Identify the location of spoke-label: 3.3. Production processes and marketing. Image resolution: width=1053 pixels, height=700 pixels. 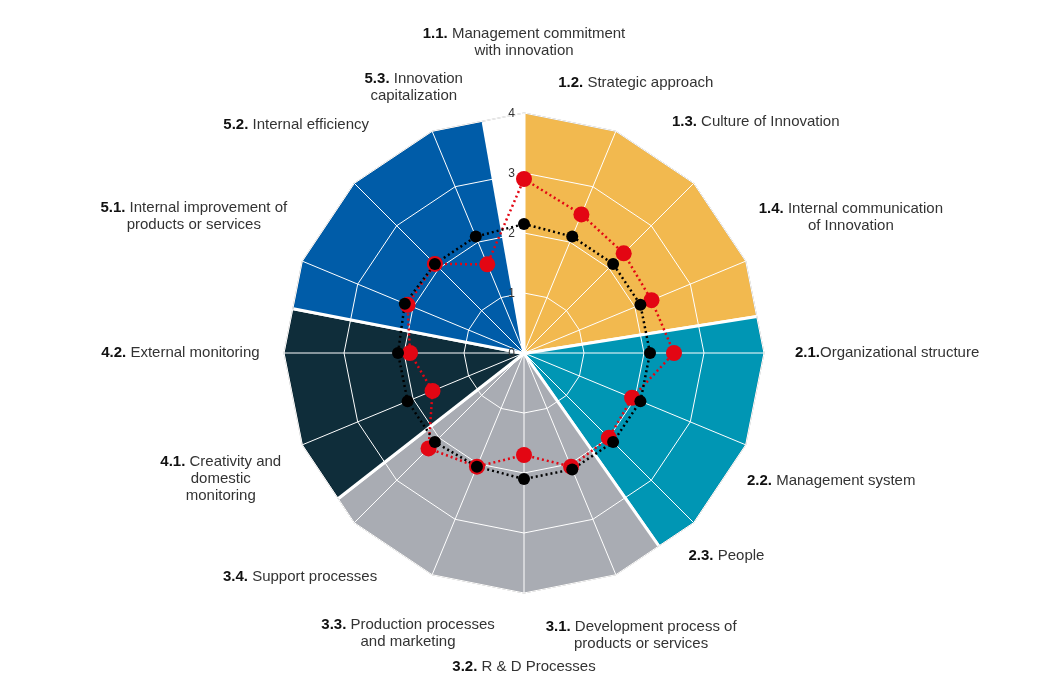
(408, 631).